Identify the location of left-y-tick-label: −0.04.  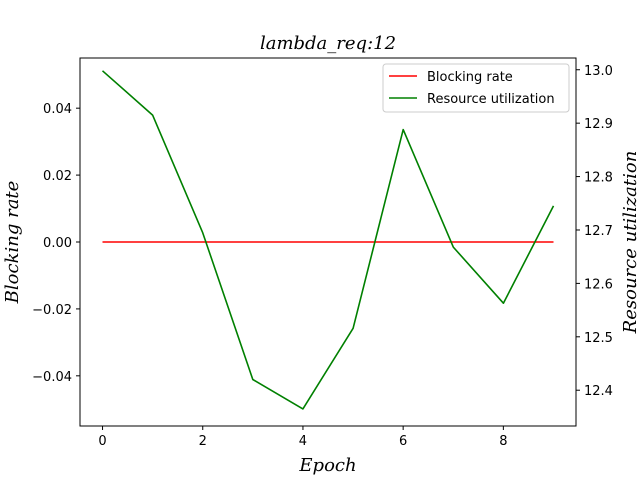
(52, 377).